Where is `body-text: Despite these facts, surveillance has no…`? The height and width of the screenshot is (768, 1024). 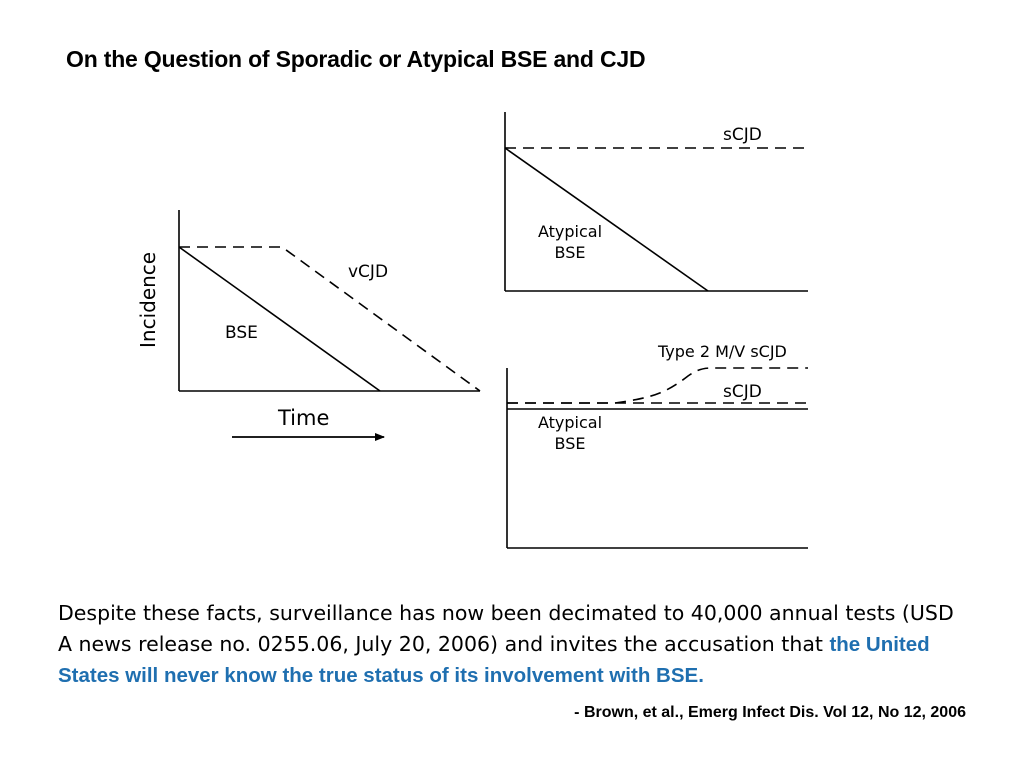
body-text: Despite these facts, surveillance has no… is located at coordinates (506, 628).